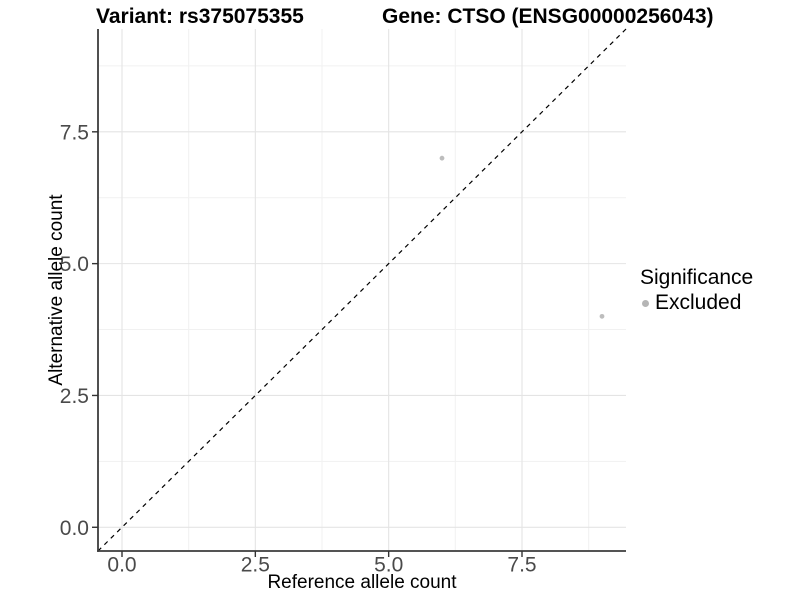  Describe the element at coordinates (74, 264) in the screenshot. I see `y-tick-label: 5.0` at that location.